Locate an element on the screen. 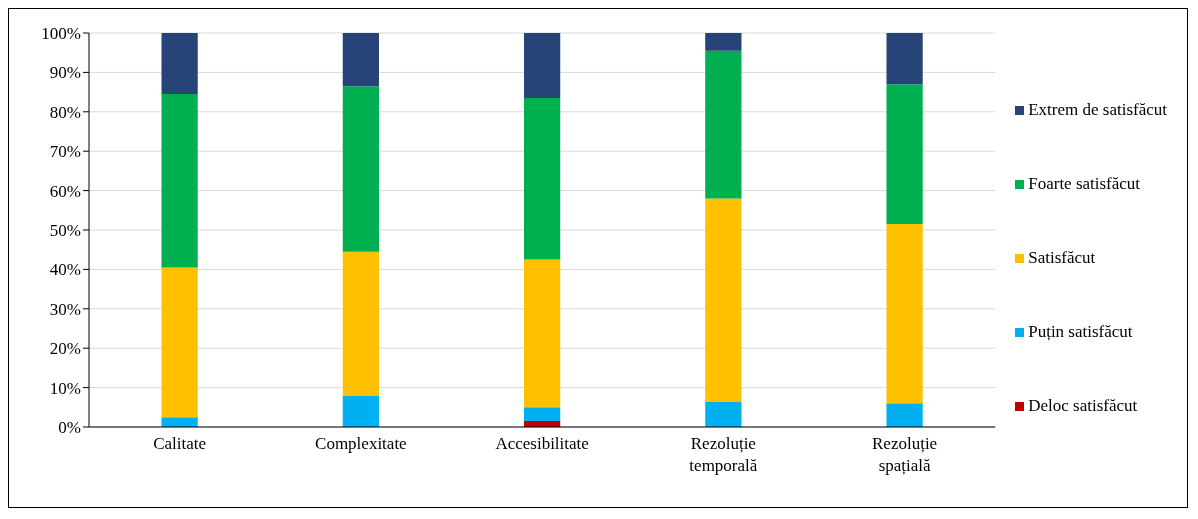 Image resolution: width=1198 pixels, height=519 pixels. legend-label: Satisfăcut is located at coordinates (1062, 258).